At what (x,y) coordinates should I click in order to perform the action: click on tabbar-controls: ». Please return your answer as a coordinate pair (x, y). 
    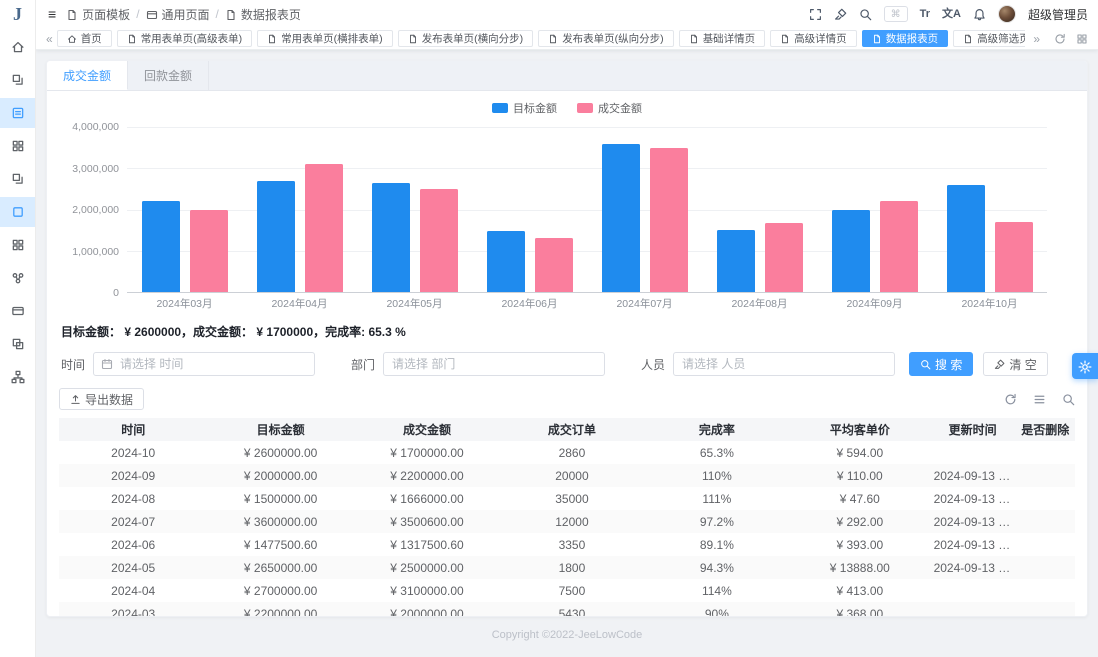
    Looking at the image, I should click on (1058, 39).